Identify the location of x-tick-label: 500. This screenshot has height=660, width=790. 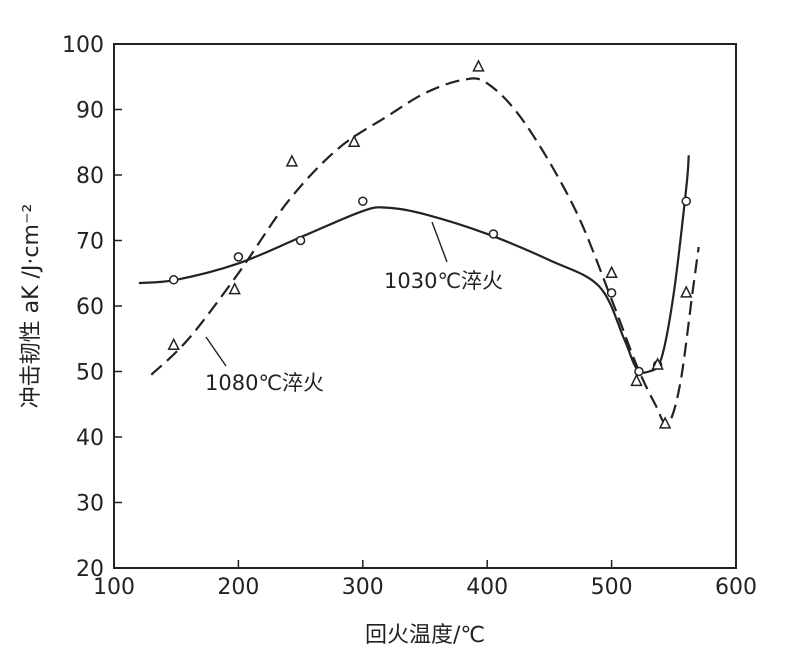
(612, 587).